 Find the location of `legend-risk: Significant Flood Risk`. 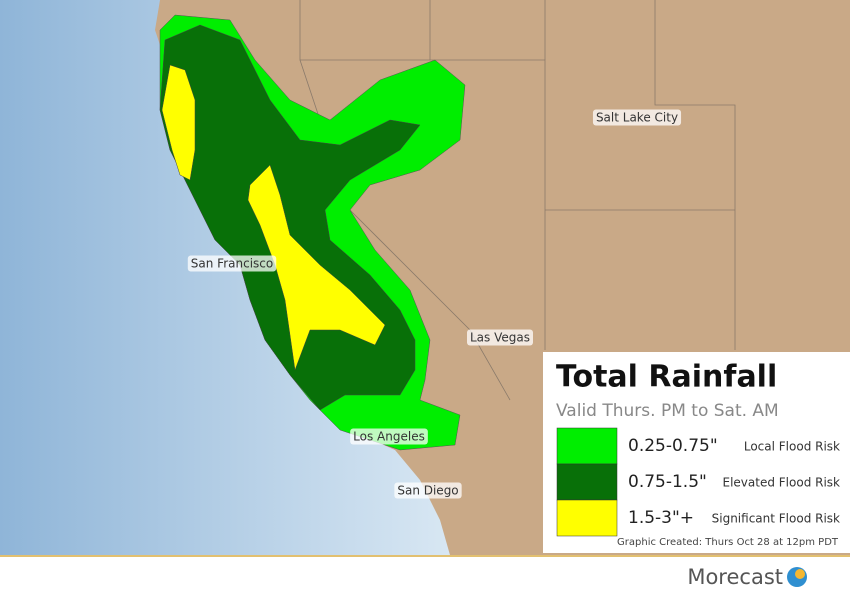

legend-risk: Significant Flood Risk is located at coordinates (776, 519).